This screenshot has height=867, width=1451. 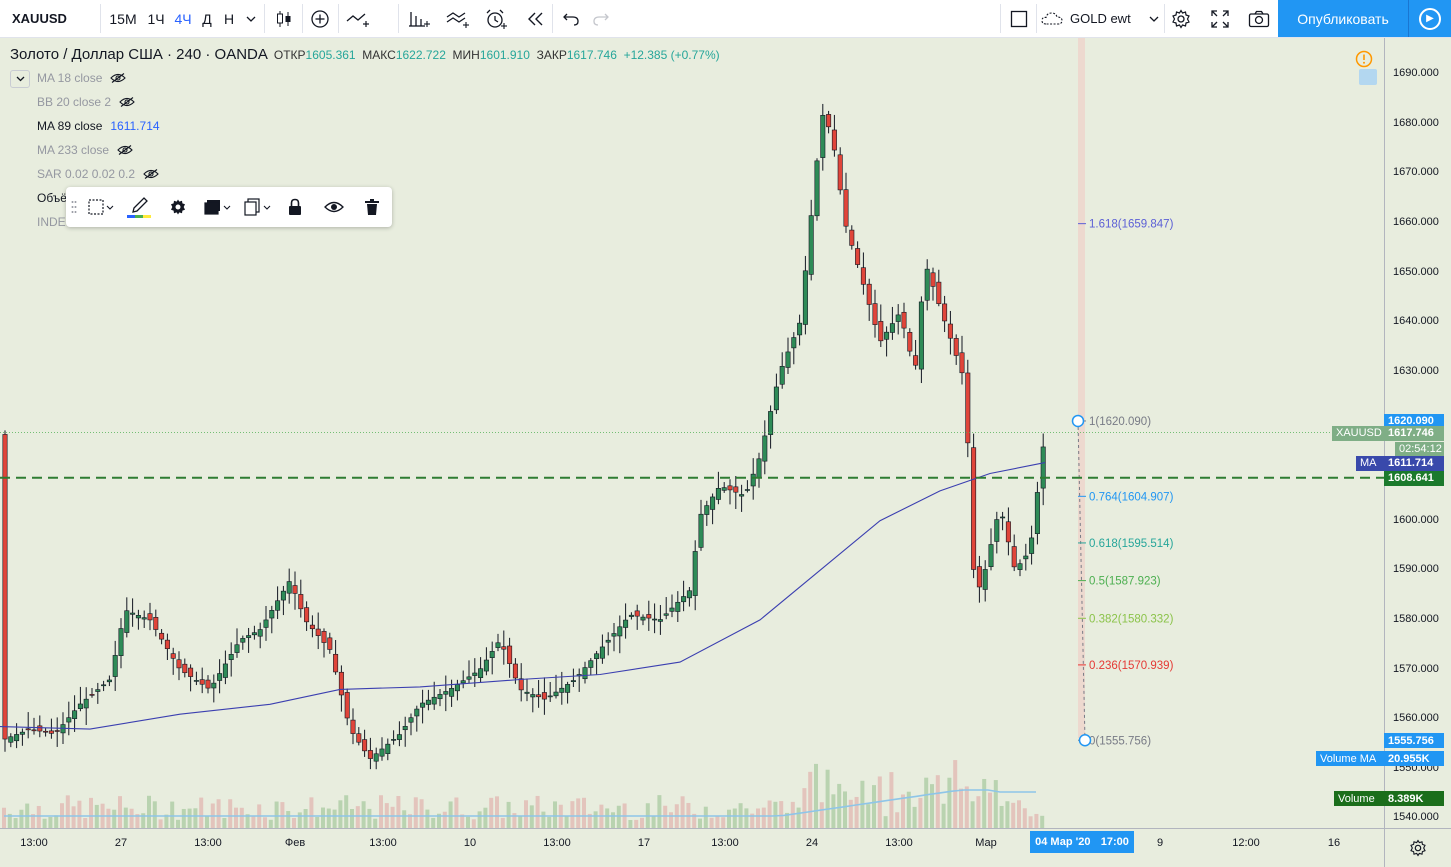 What do you see at coordinates (334, 207) in the screenshot?
I see `hide-button` at bounding box center [334, 207].